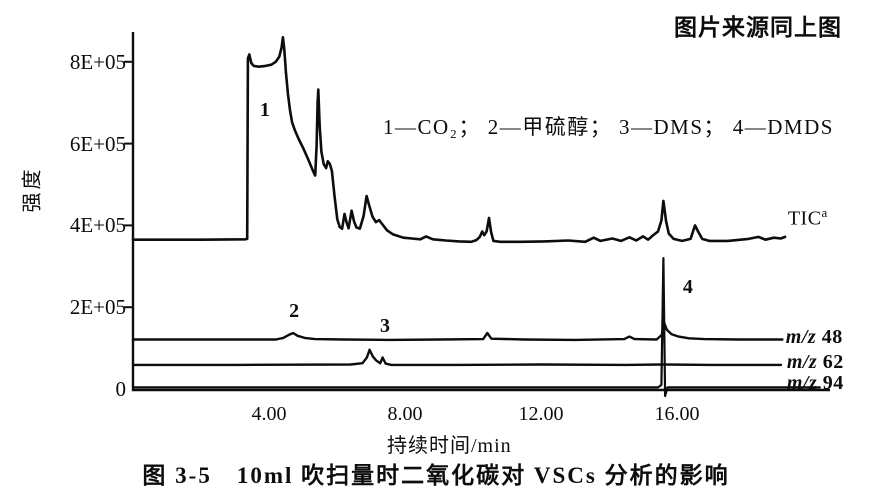 This screenshot has width=872, height=497. I want to click on y-tick-label-8E+05: 8E+05, so click(97, 61).